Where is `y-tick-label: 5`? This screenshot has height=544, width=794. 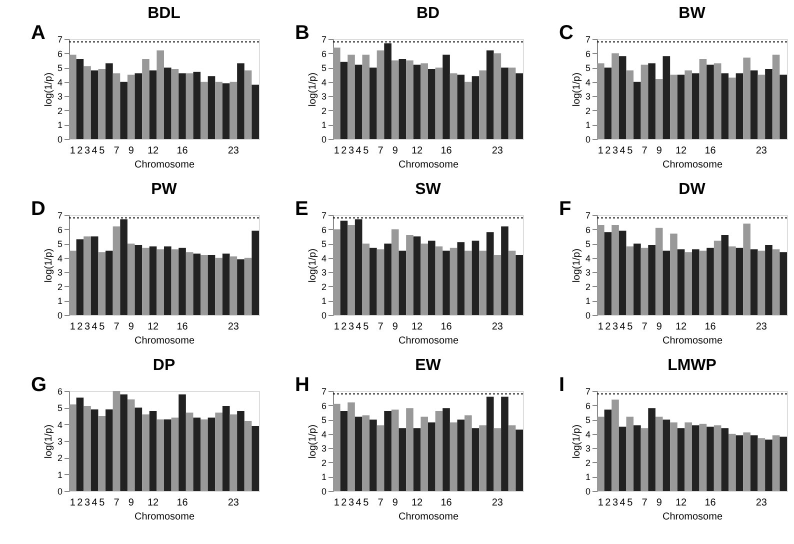 y-tick-label: 5 is located at coordinates (587, 244).